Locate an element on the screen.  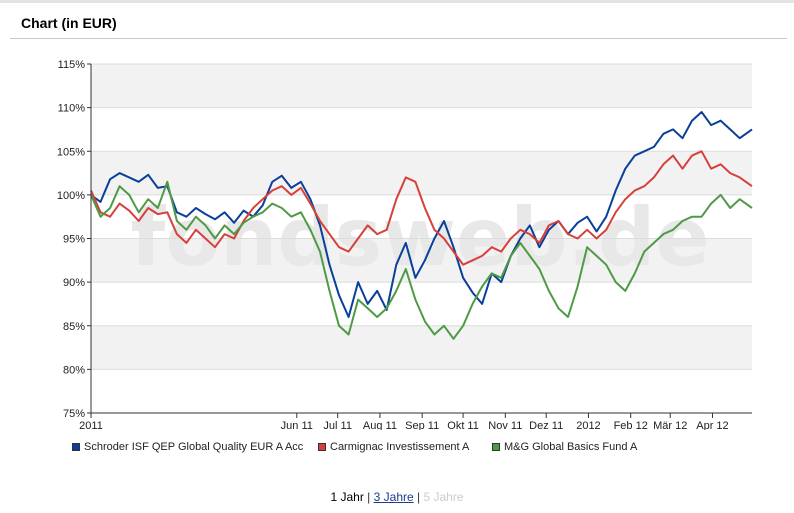
x-tick-label: Feb 12 is located at coordinates (631, 425).